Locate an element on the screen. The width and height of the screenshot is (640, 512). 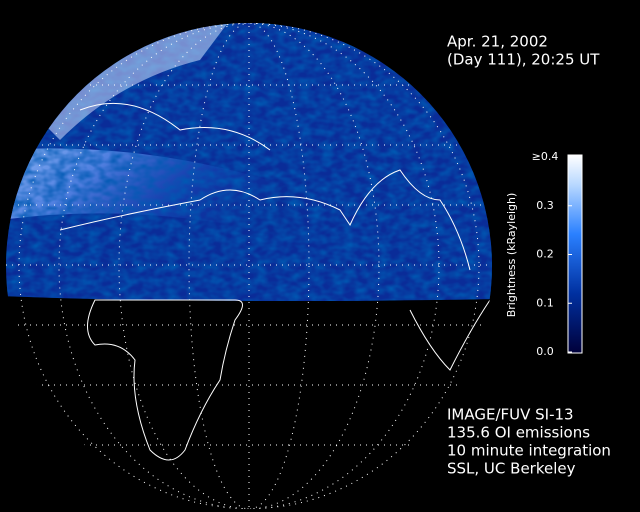
colorbar-tick-label: 0.3 is located at coordinates (545, 205).